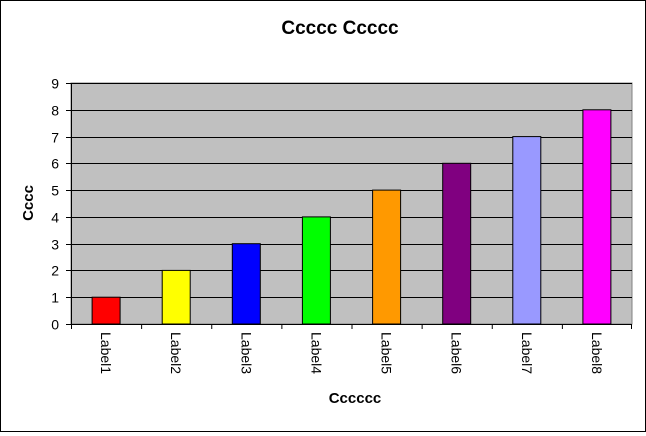 The image size is (646, 436). I want to click on x-tick-label: Label4, so click(316, 353).